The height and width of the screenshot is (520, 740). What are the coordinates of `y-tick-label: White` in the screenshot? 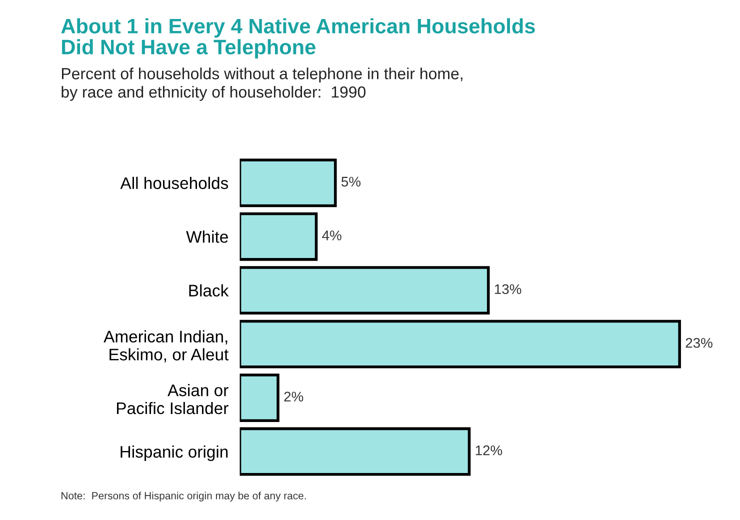 It's located at (207, 236).